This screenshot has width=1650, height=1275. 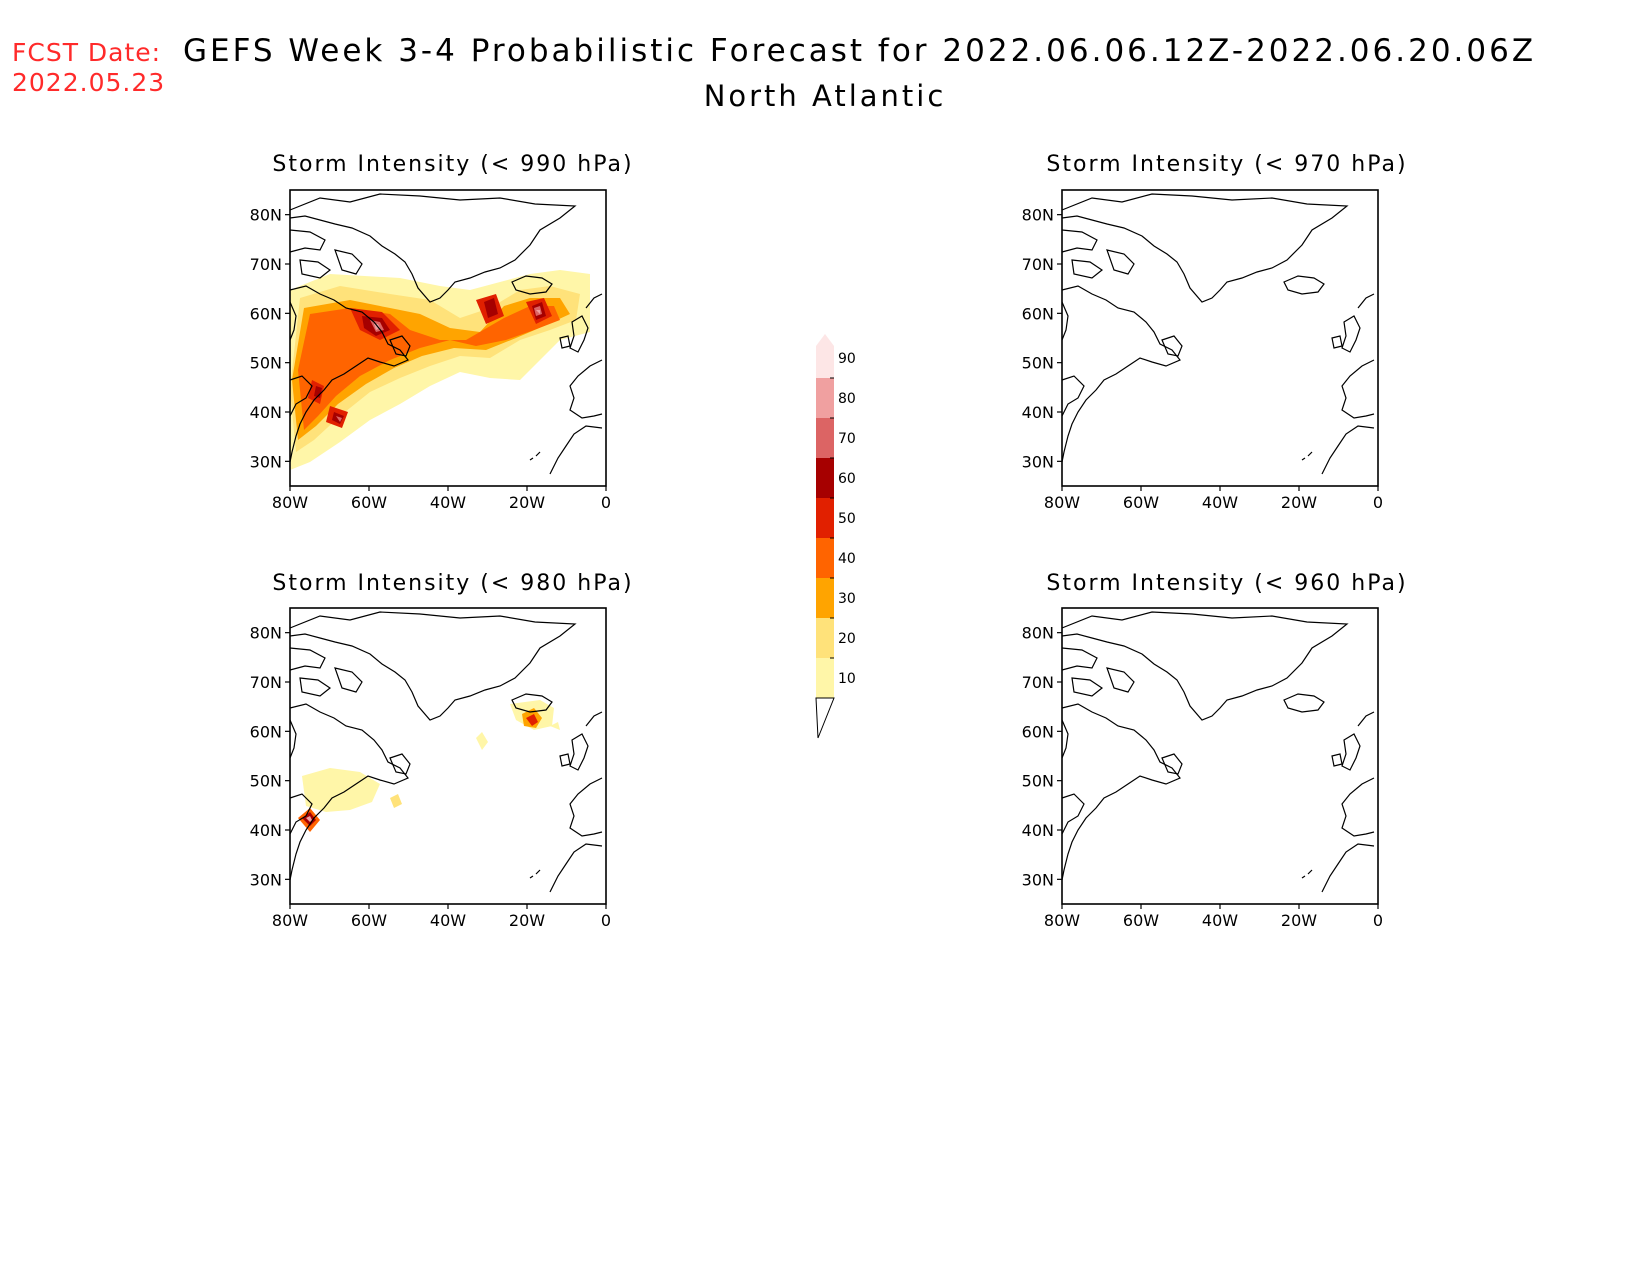 What do you see at coordinates (847, 679) in the screenshot?
I see `colorbar-label: 10` at bounding box center [847, 679].